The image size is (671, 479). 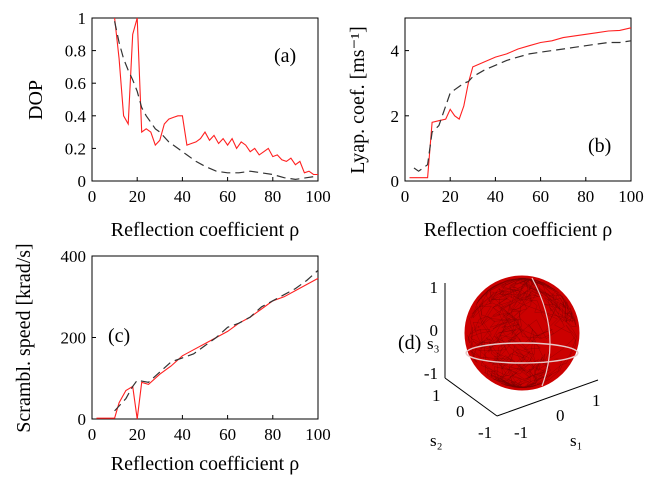 What do you see at coordinates (522, 106) in the screenshot?
I see `panel-b-dashed-line` at bounding box center [522, 106].